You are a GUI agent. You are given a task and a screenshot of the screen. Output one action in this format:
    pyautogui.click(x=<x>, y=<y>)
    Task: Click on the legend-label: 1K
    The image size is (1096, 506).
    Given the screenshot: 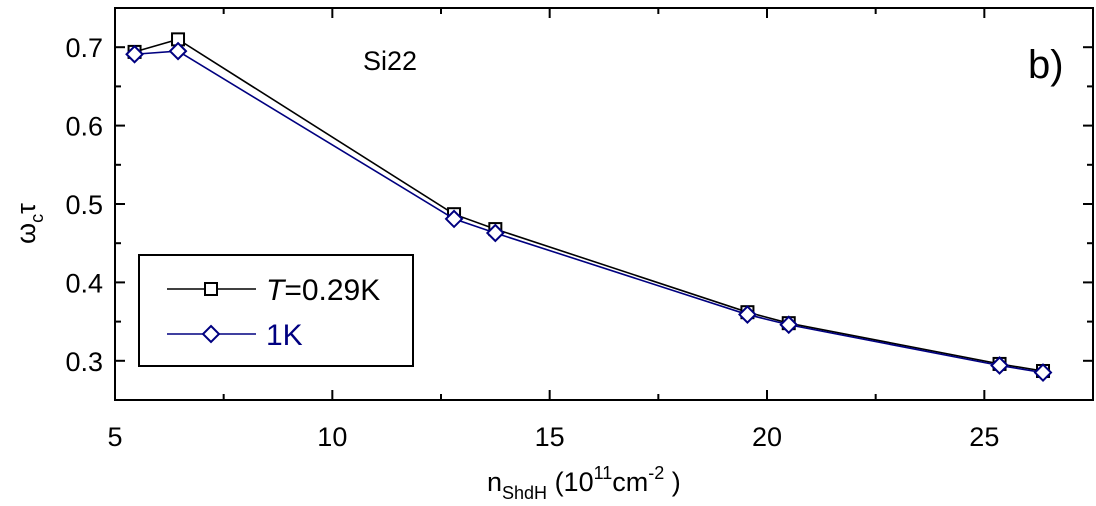 What is the action you would take?
    pyautogui.click(x=284, y=335)
    